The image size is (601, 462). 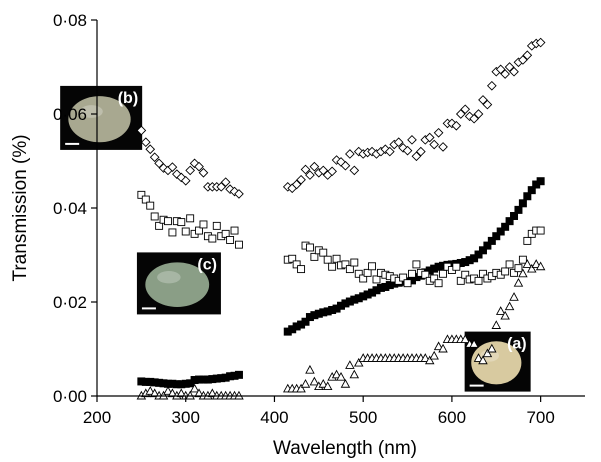 I want to click on egg-inset-a: (a), so click(x=497, y=361).